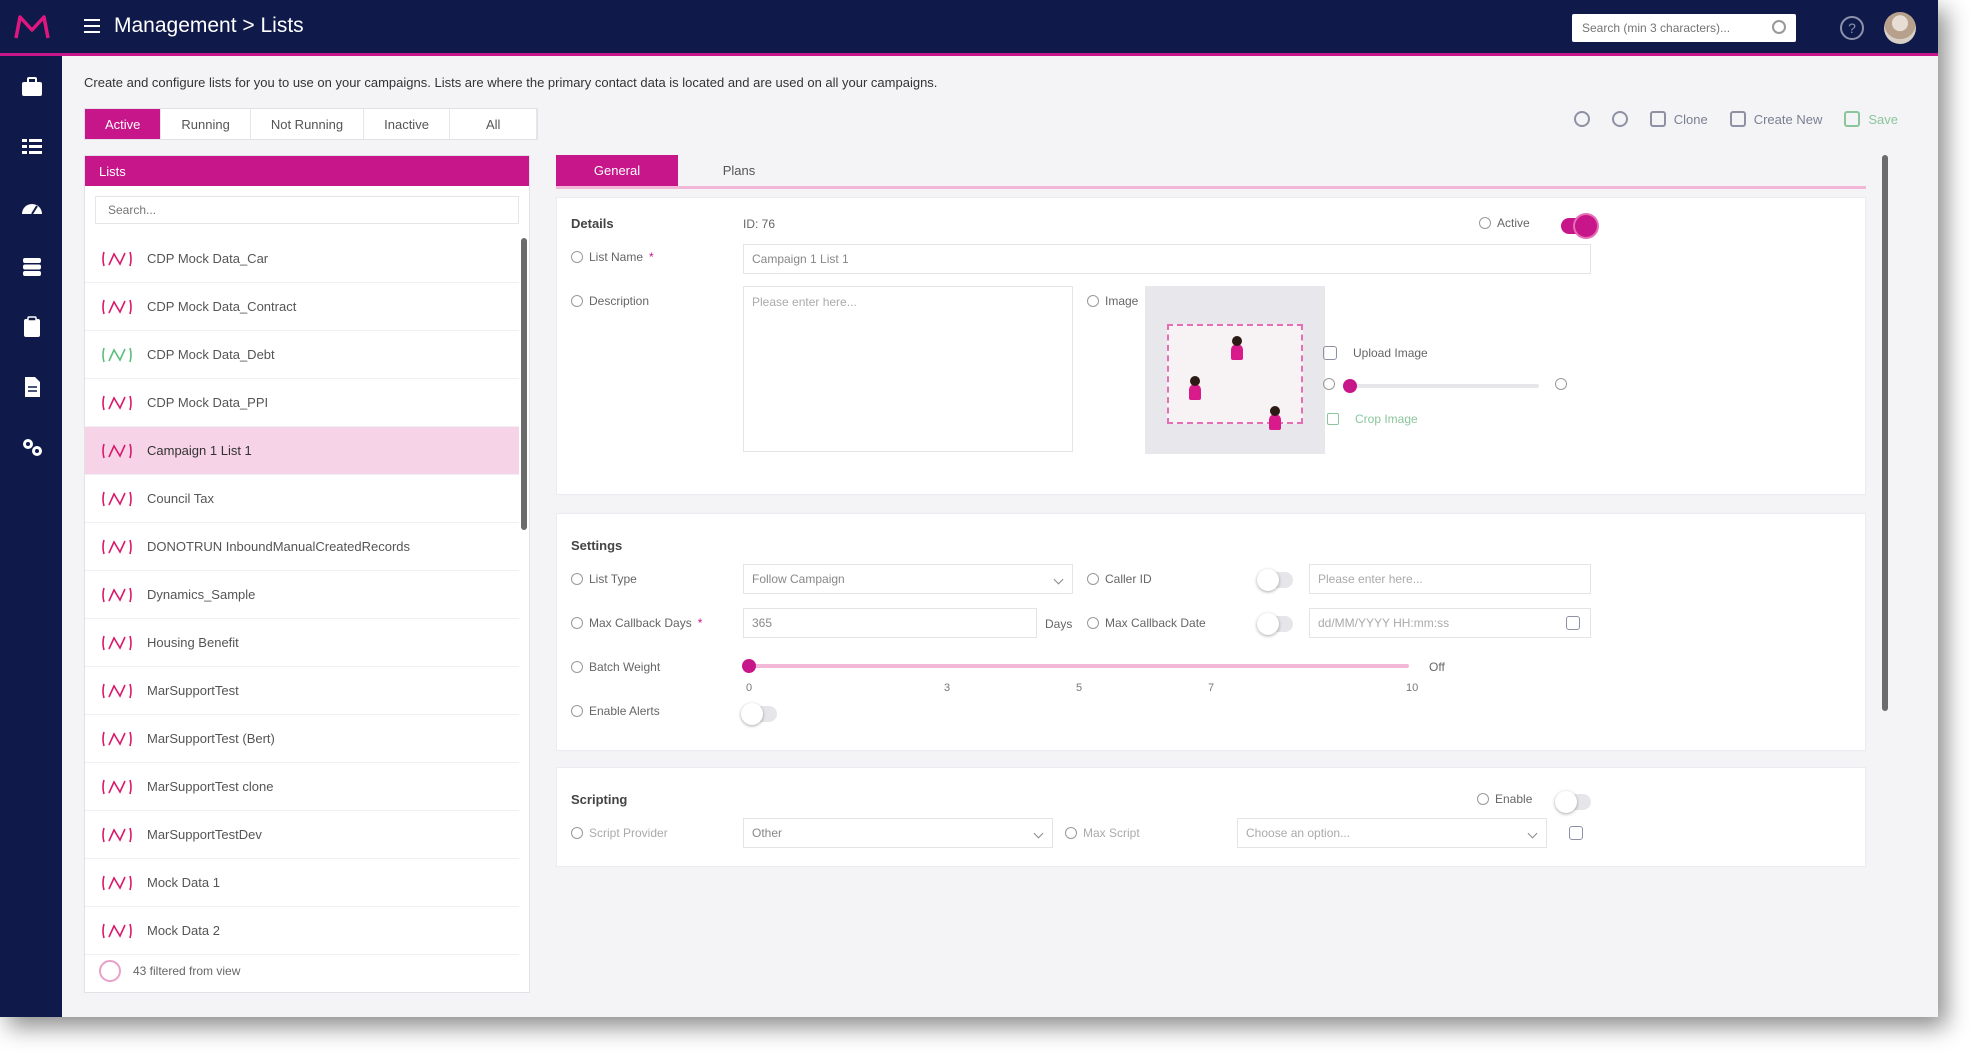 The image size is (1970, 1059). What do you see at coordinates (1119, 579) in the screenshot?
I see `caller-id-label: Caller ID` at bounding box center [1119, 579].